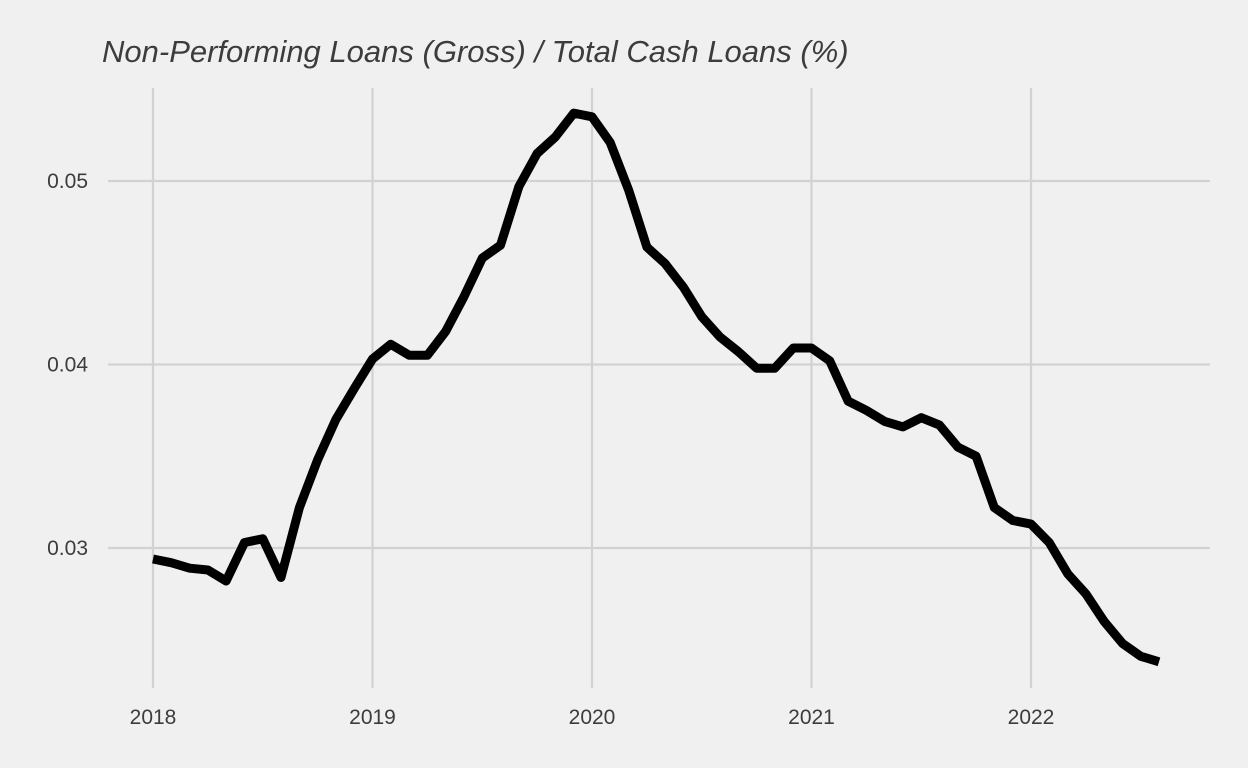  I want to click on x-tick-label: 2019, so click(372, 717).